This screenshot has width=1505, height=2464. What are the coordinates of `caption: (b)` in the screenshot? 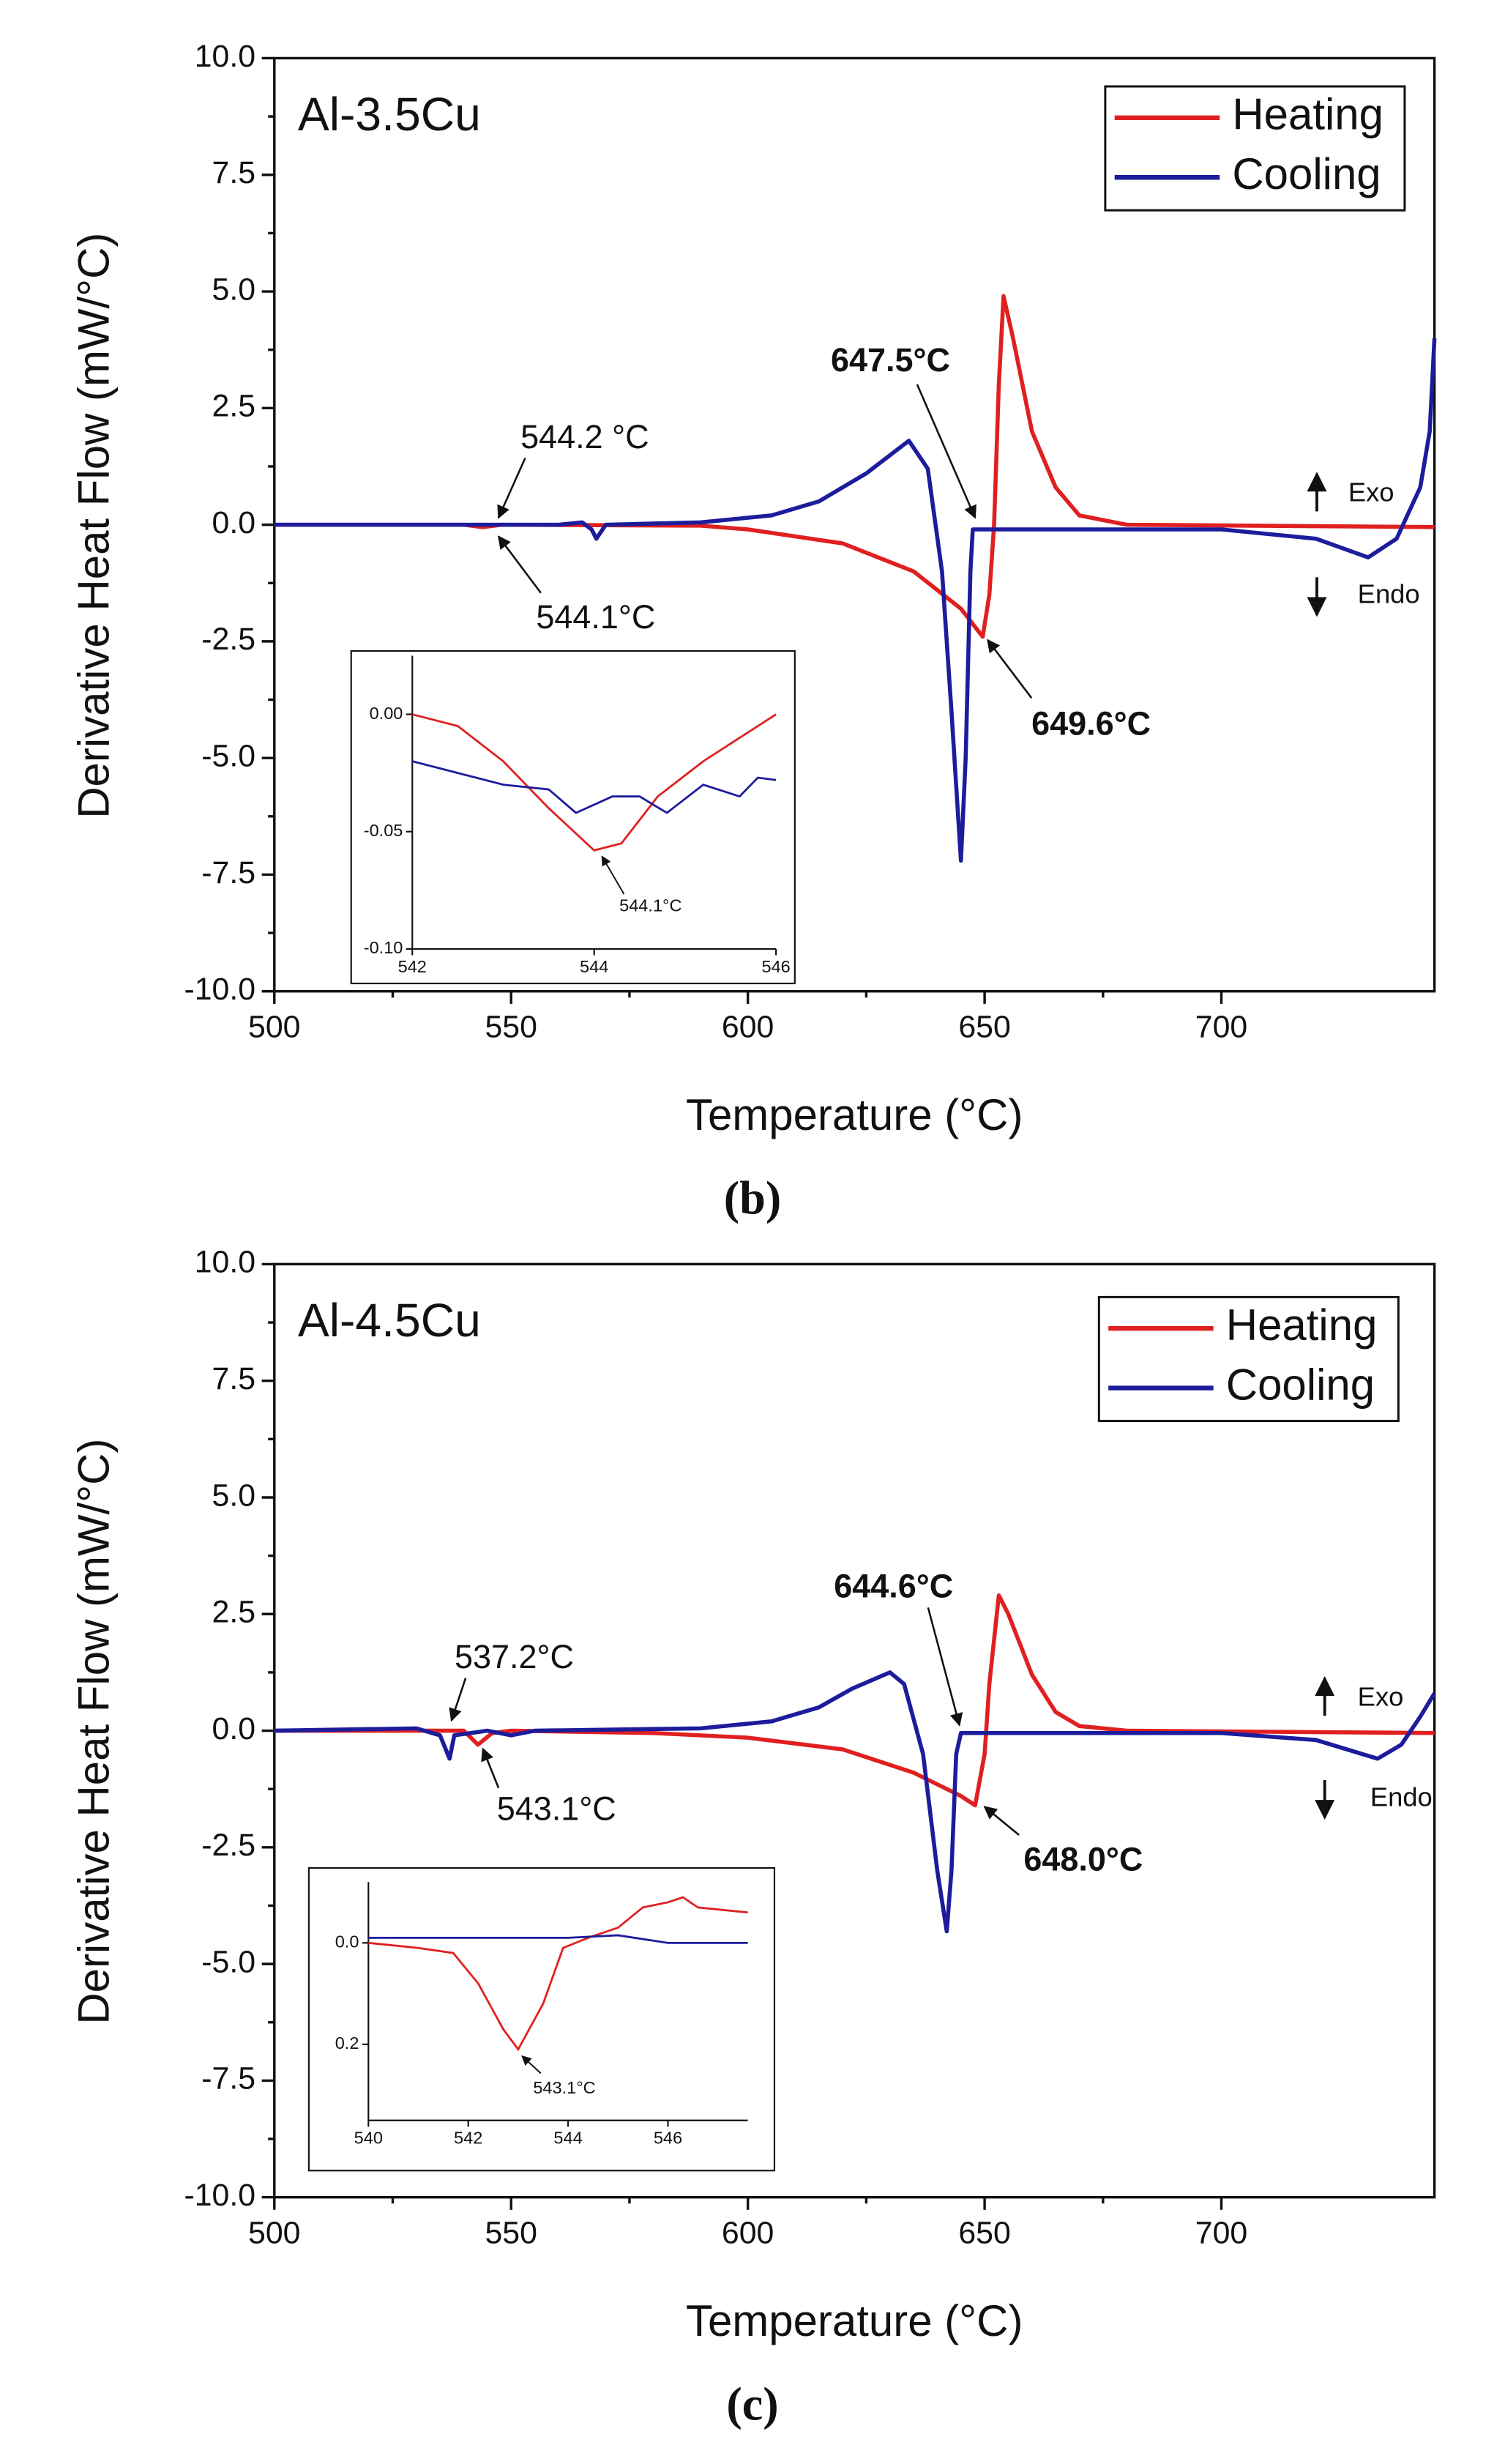 It's located at (753, 1198).